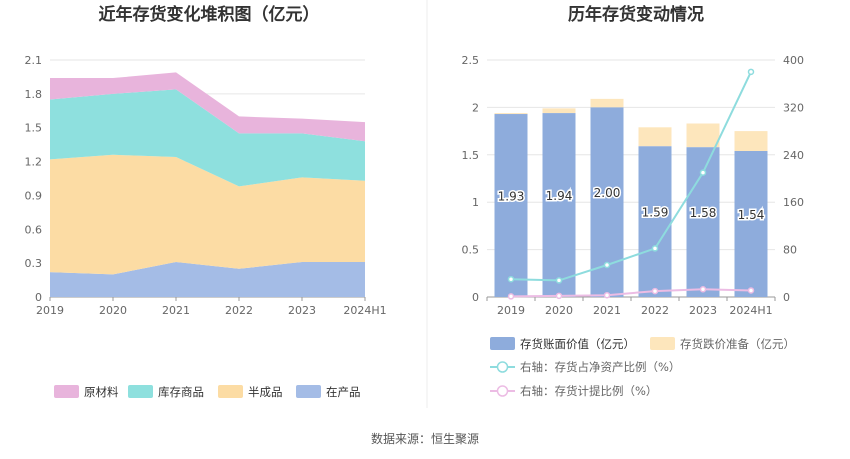  What do you see at coordinates (559, 196) in the screenshot?
I see `bar-data-label: 1.94` at bounding box center [559, 196].